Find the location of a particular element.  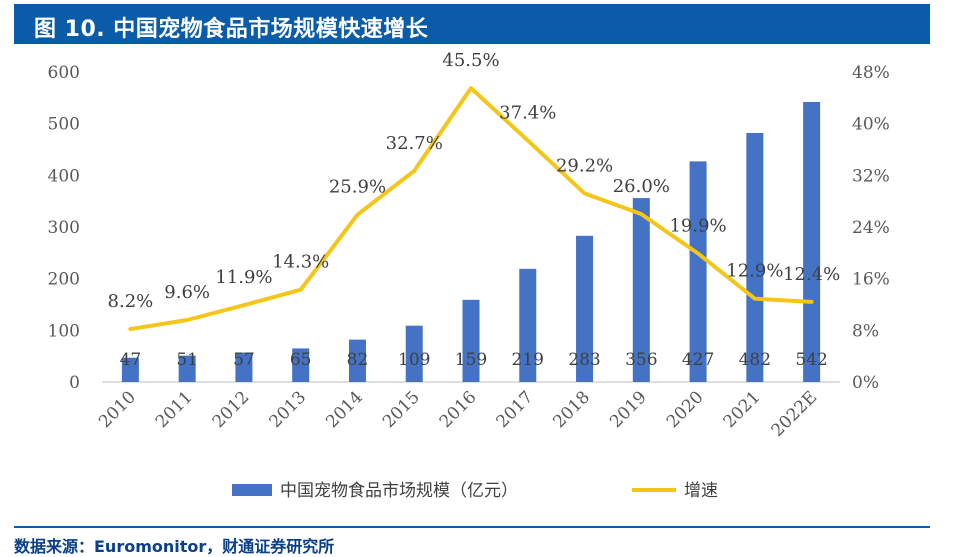

title-bar: 图 10. 中国宠物食品市场规模快速增长 is located at coordinates (472, 24).